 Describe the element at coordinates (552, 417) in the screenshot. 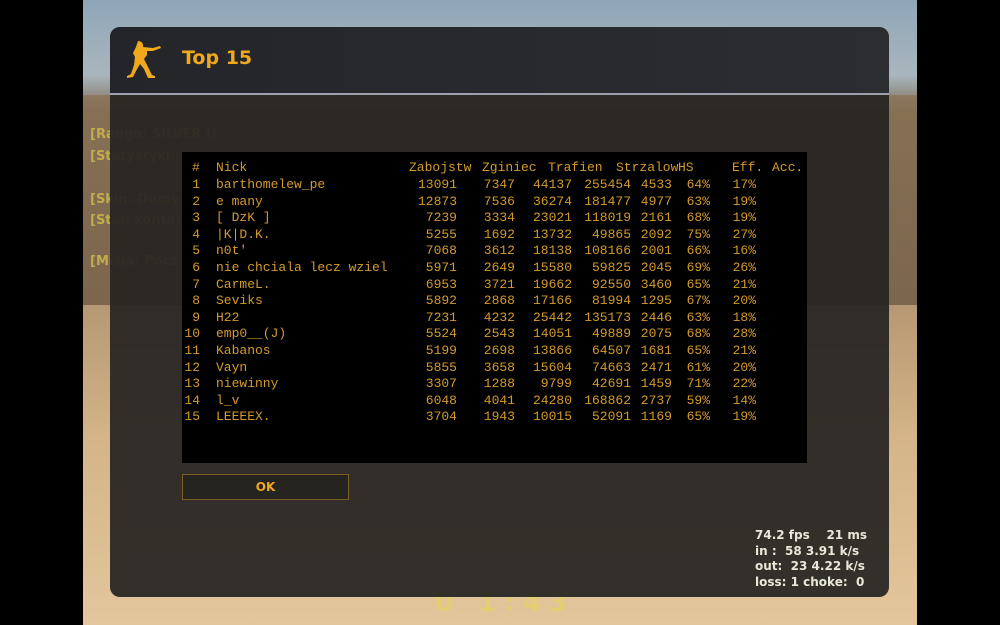

I see `table-cell: 10015` at that location.